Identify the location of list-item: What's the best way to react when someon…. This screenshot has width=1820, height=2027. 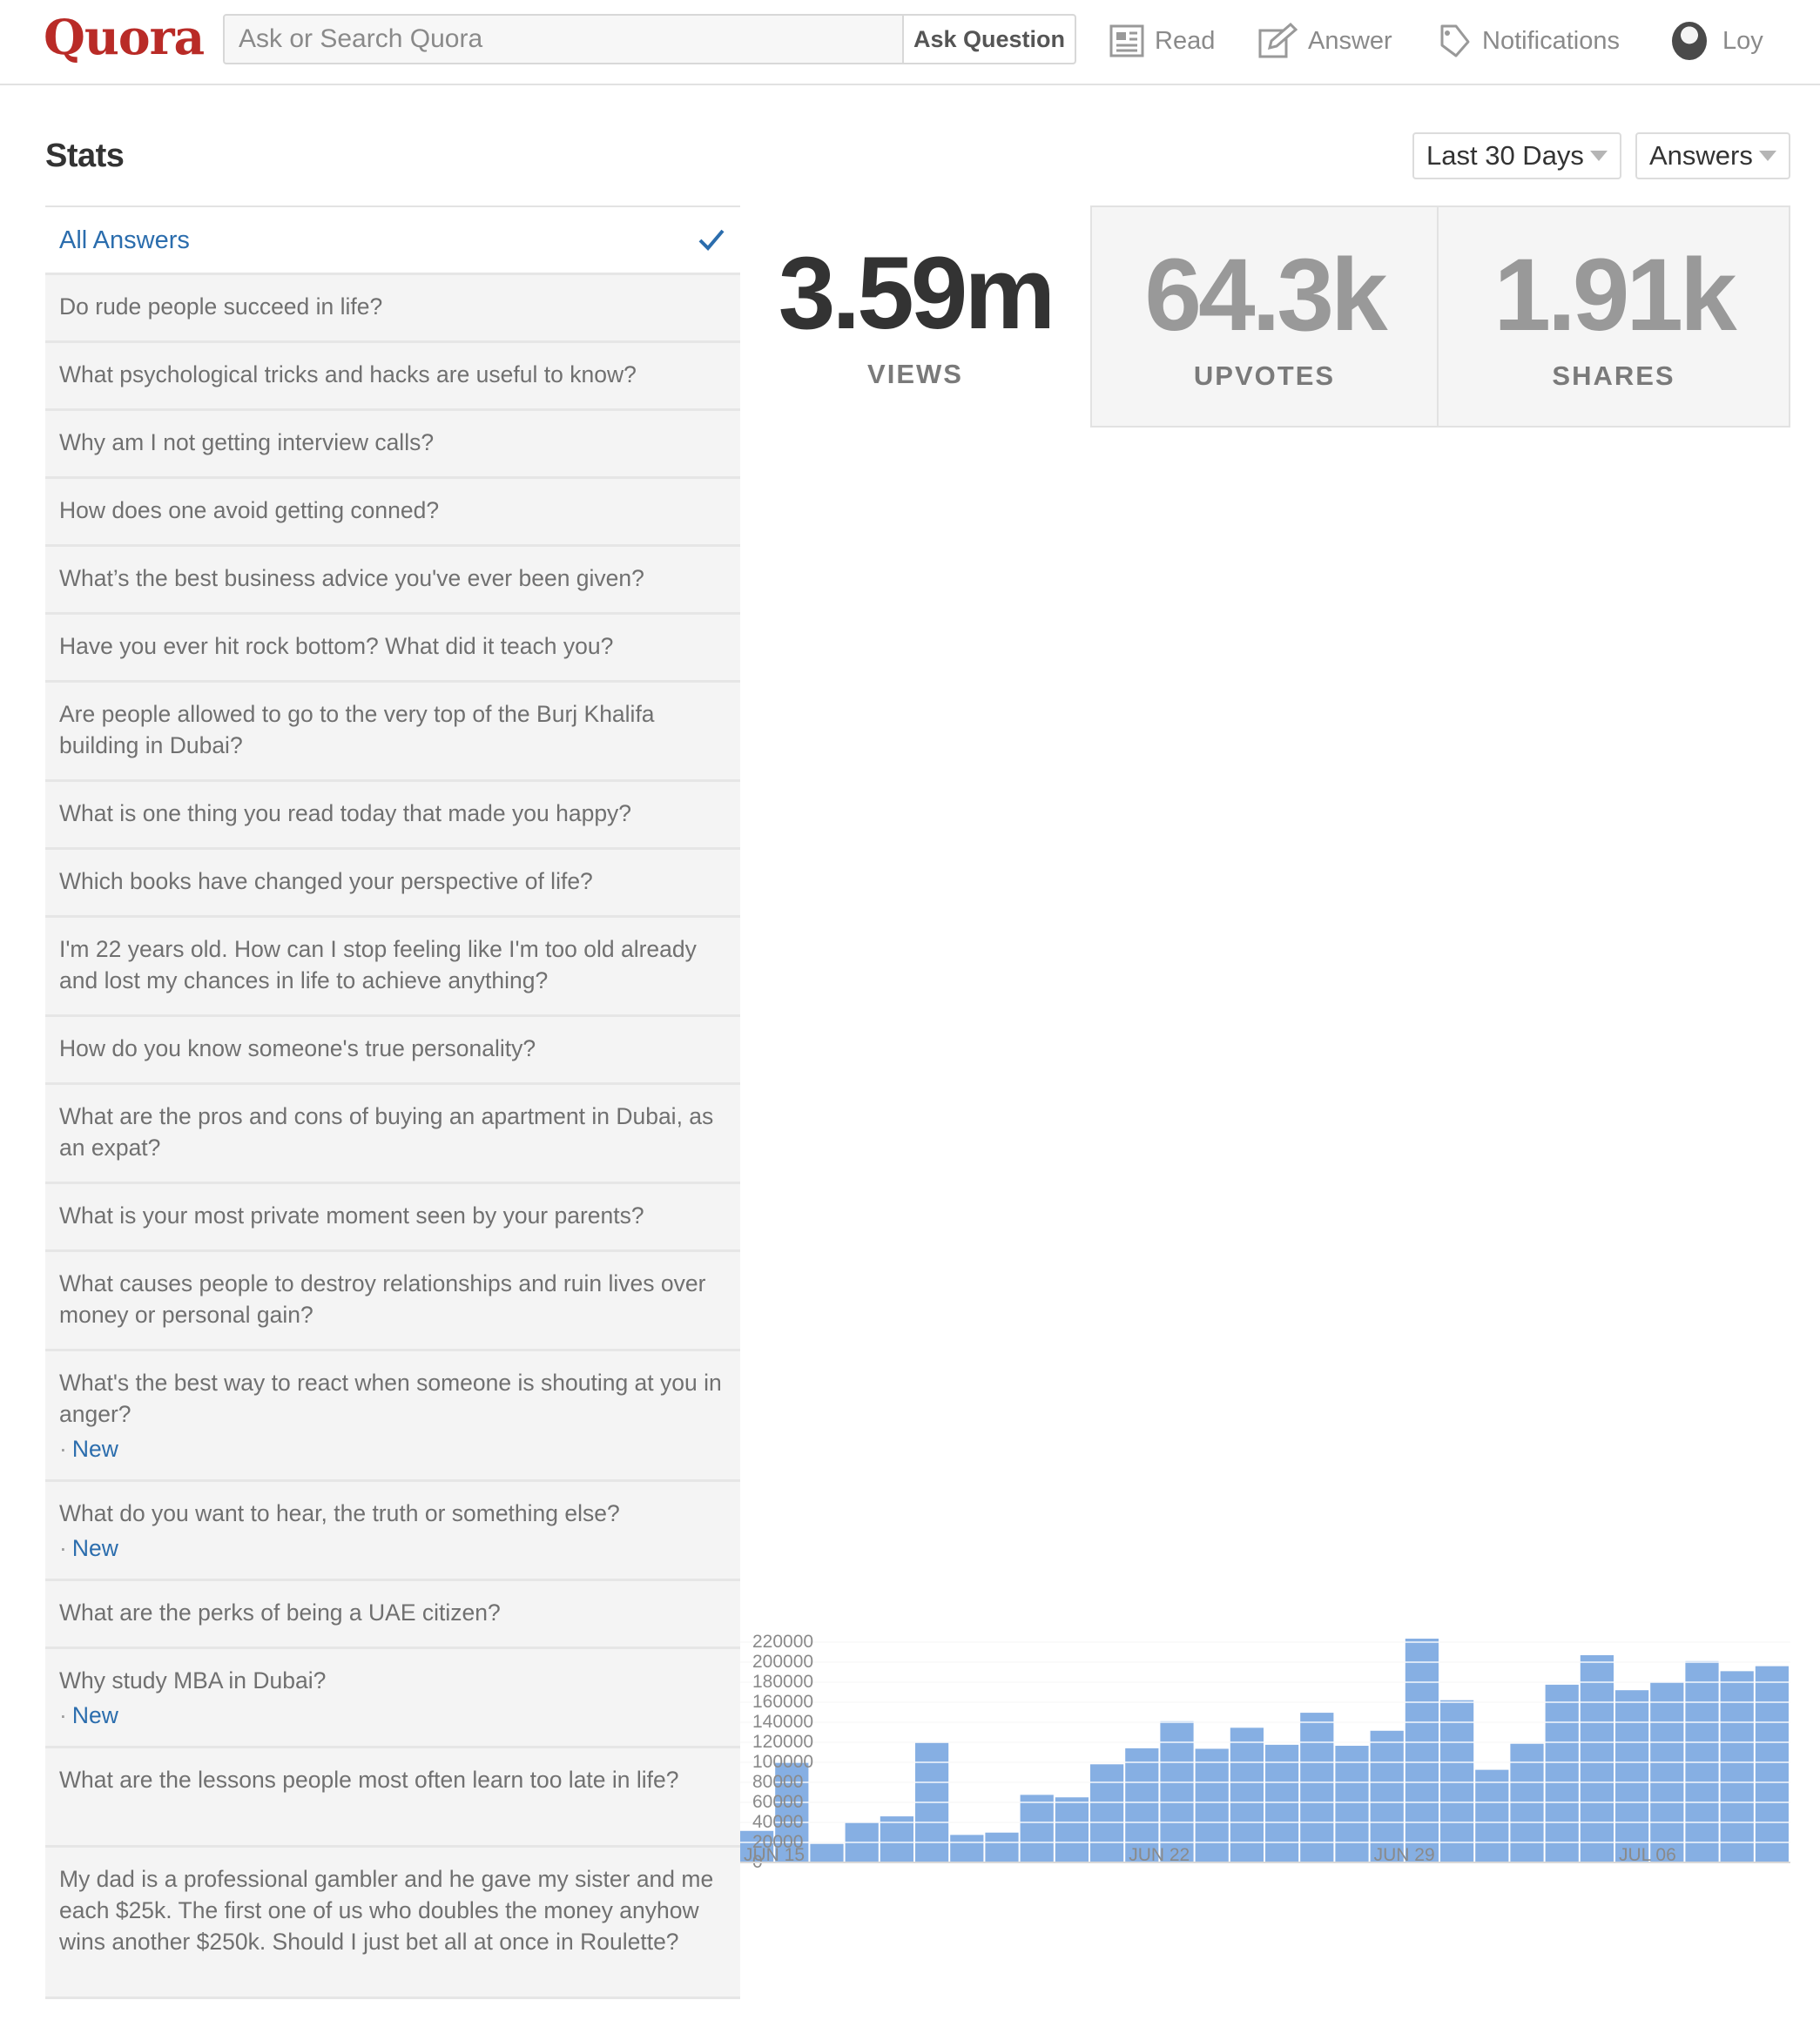
(392, 1416).